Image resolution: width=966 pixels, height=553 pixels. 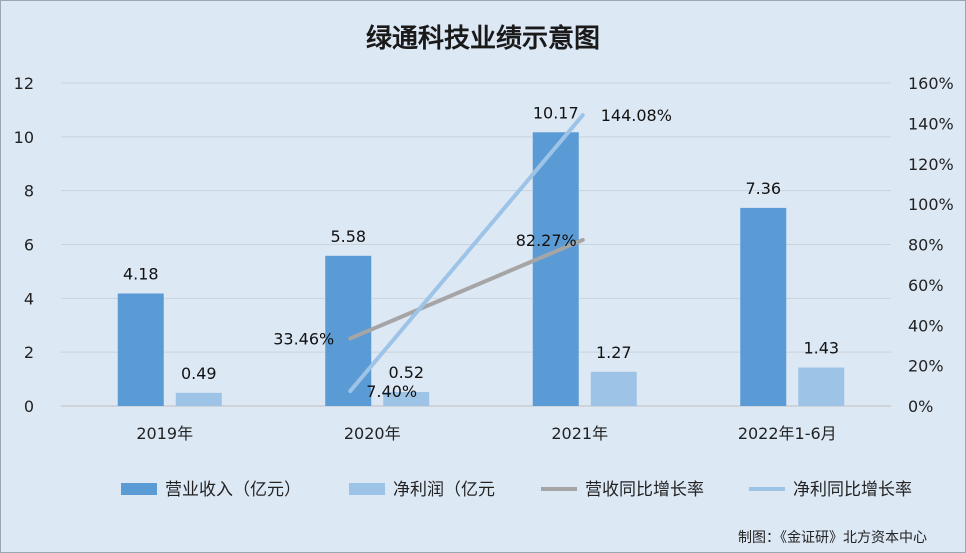 What do you see at coordinates (931, 83) in the screenshot?
I see `right-tick-label: 160%` at bounding box center [931, 83].